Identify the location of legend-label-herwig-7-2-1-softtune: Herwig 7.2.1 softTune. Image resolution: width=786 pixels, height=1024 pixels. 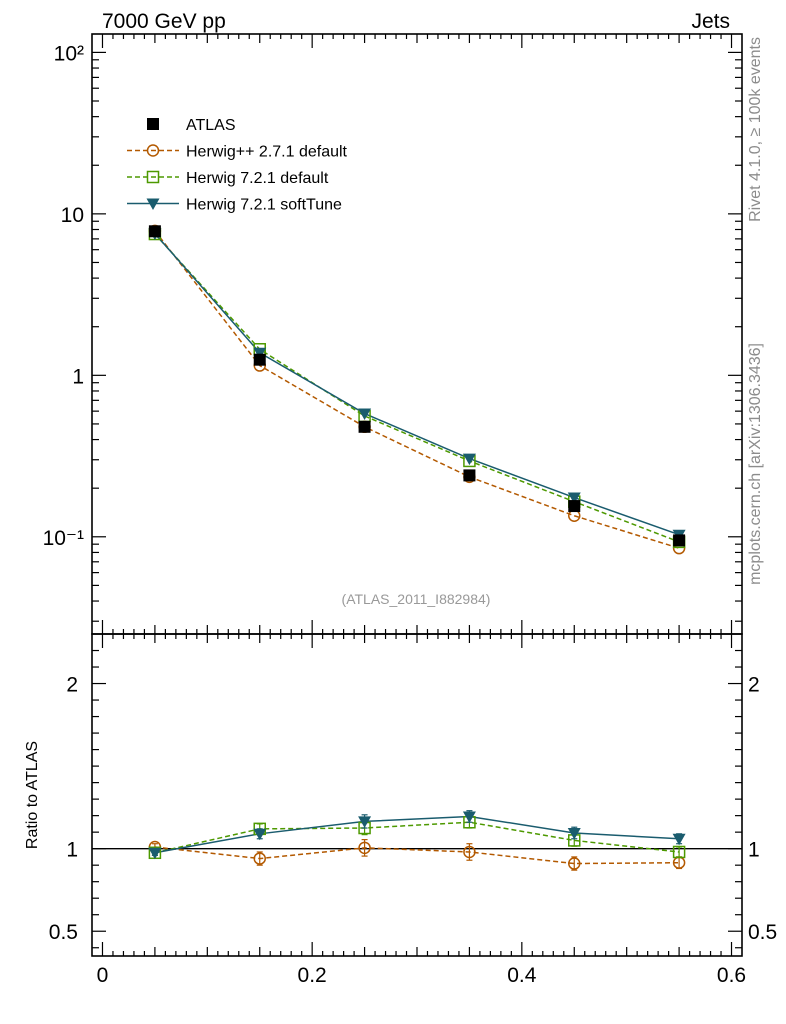
(264, 205).